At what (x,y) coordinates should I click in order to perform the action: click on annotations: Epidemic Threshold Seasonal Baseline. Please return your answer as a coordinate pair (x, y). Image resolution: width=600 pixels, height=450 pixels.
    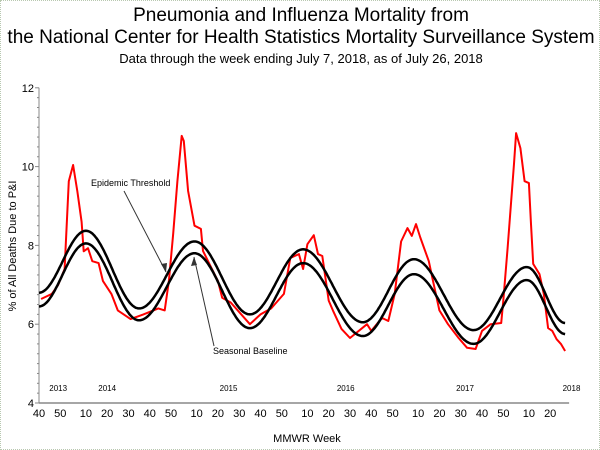
    Looking at the image, I should click on (189, 267).